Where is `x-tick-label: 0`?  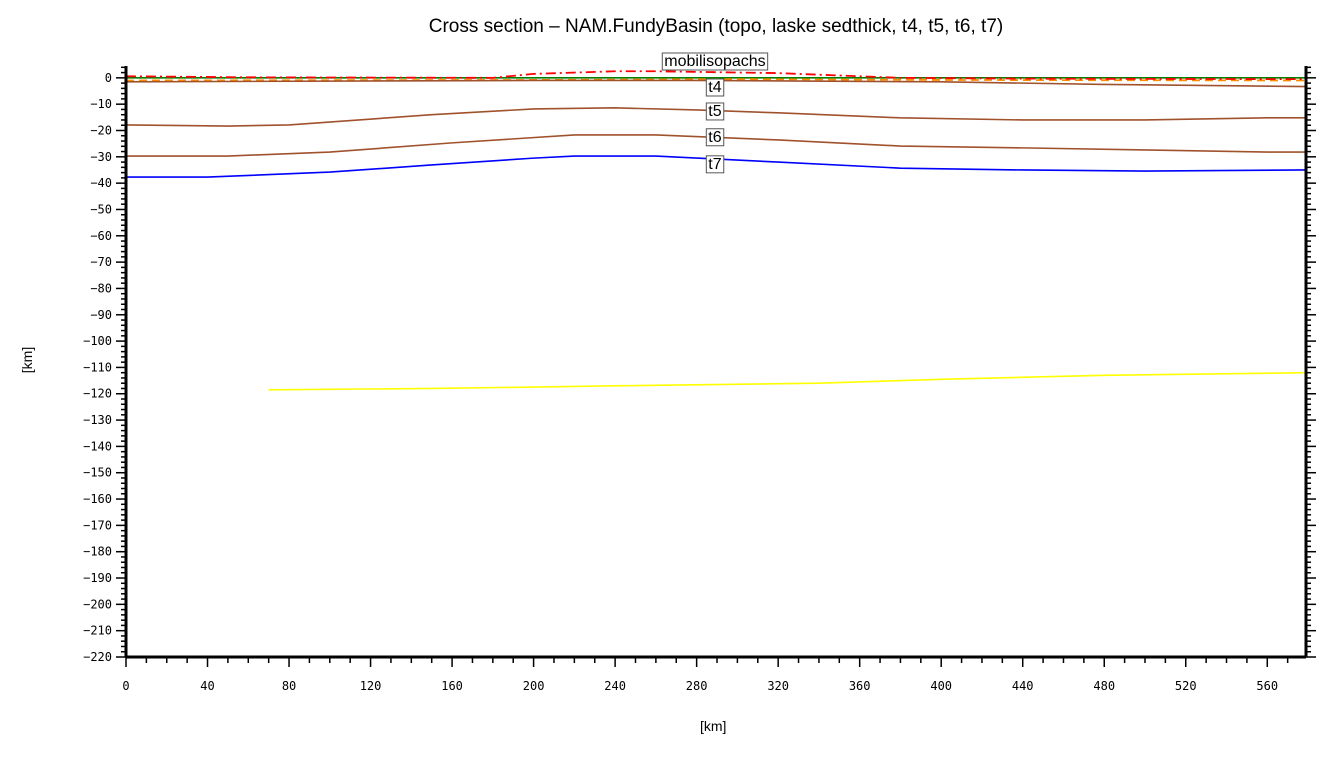 x-tick-label: 0 is located at coordinates (125, 686).